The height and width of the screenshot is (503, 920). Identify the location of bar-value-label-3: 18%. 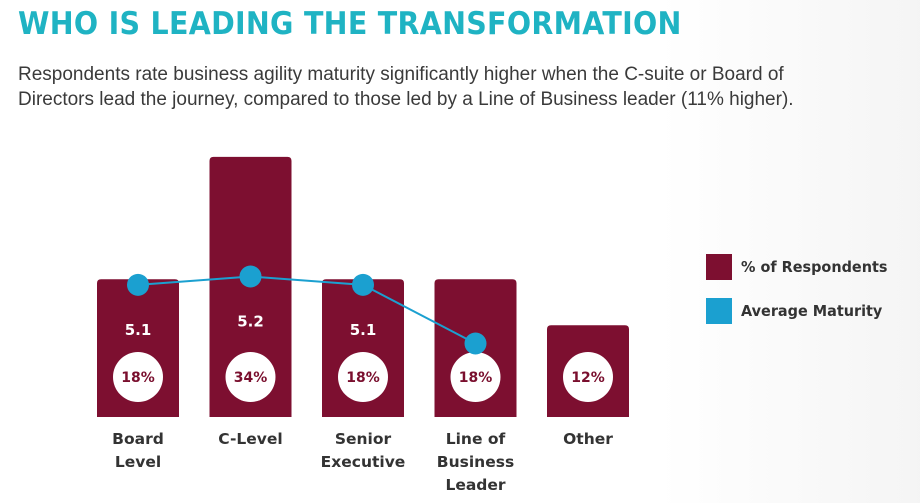
(476, 378).